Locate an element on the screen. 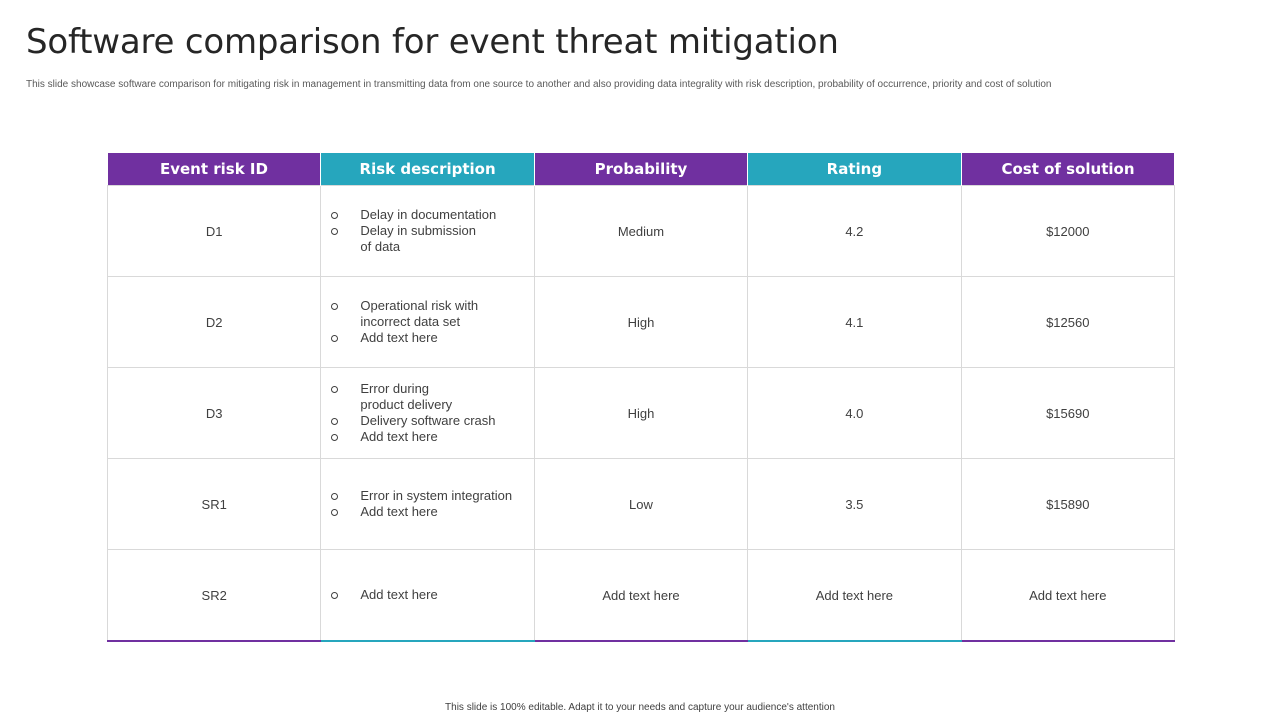  header-probability: Probability is located at coordinates (640, 169).